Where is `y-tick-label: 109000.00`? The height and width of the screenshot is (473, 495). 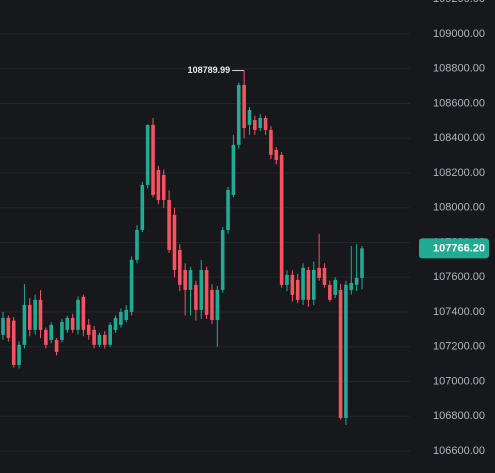
y-tick-label: 109000.00 is located at coordinates (459, 34).